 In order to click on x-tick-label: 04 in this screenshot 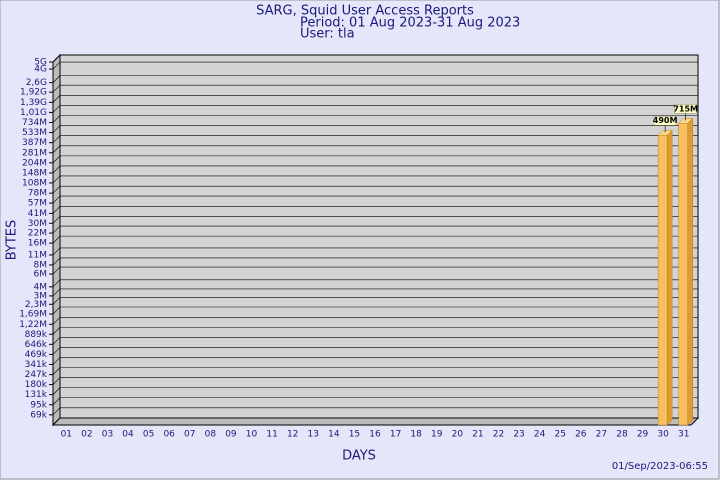, I will do `click(128, 435)`.